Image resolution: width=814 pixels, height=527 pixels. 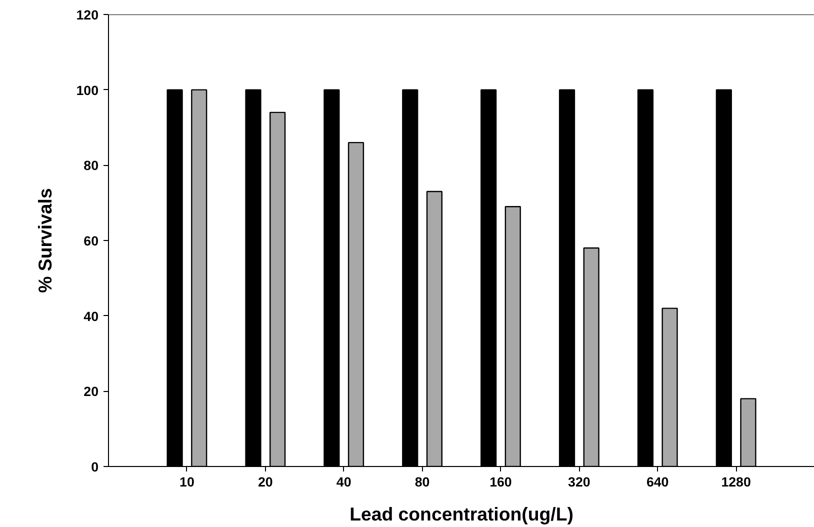 What do you see at coordinates (87, 90) in the screenshot?
I see `y-tick-label: 100` at bounding box center [87, 90].